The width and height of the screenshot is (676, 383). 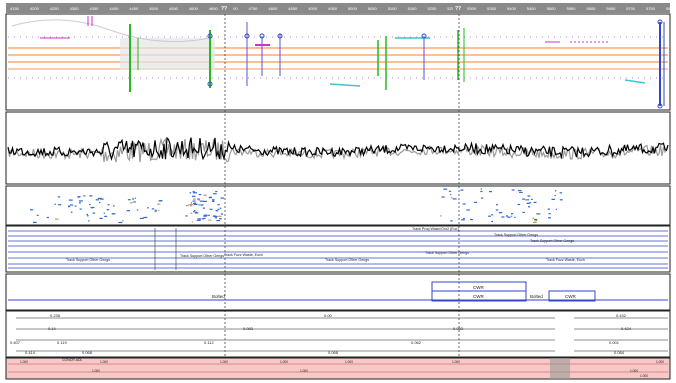 What do you see at coordinates (435, 229) in the screenshot?
I see `track-desc-label-1: Track Prog Wasix/Gro2 (Euc)` at bounding box center [435, 229].